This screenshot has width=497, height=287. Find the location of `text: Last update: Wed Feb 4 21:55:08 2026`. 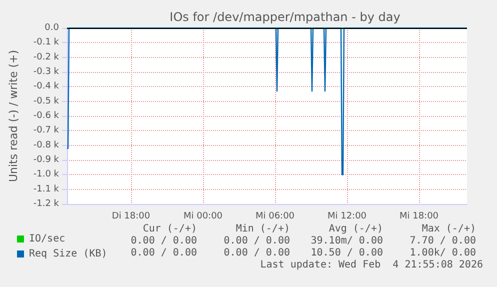

text: Last update: Wed Feb 4 21:55:08 2026 is located at coordinates (371, 265).